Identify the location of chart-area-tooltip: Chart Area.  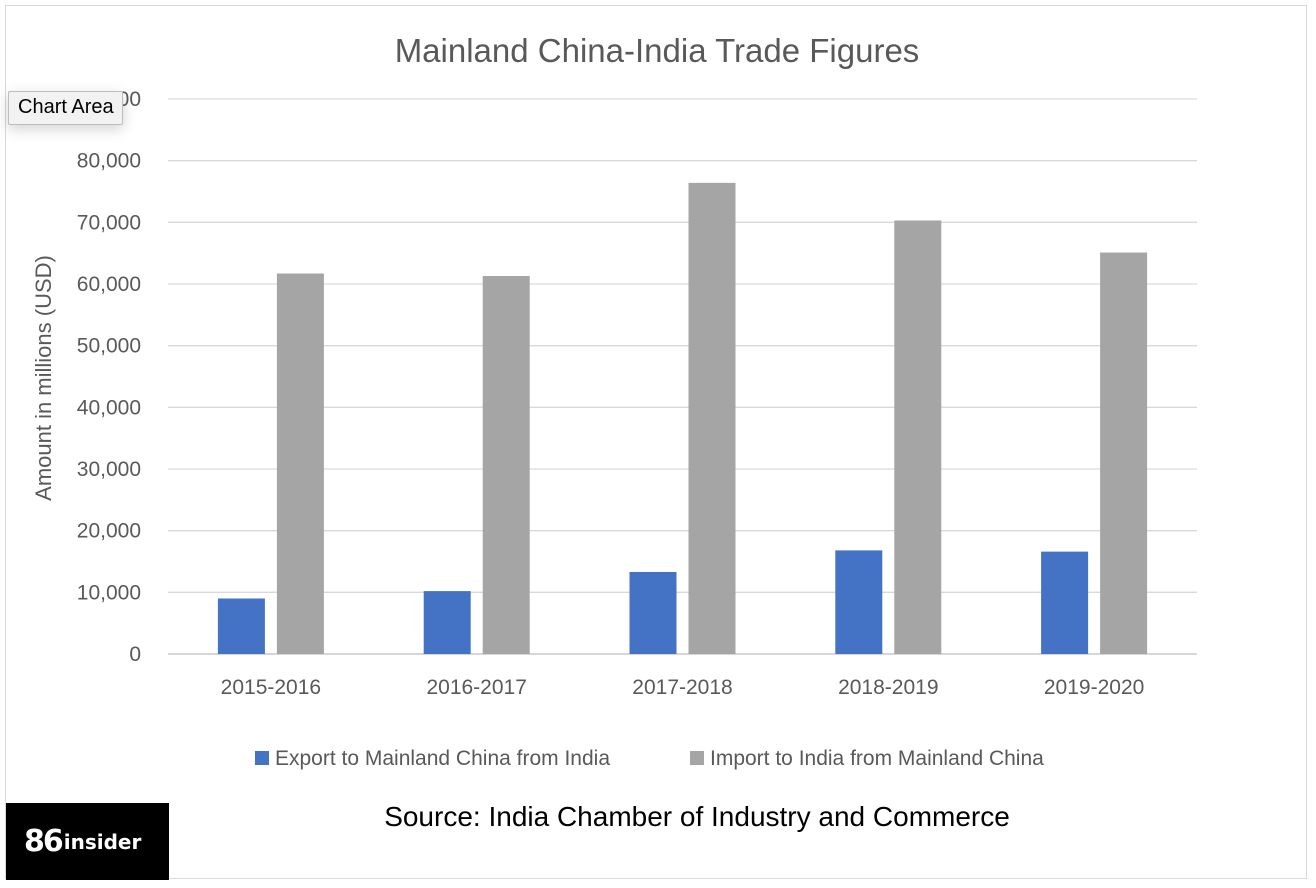
(65, 108).